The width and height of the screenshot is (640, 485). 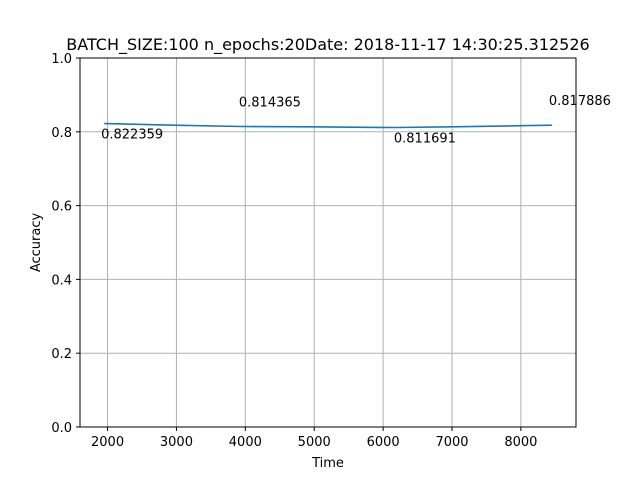 What do you see at coordinates (107, 442) in the screenshot?
I see `x-tick-label: 2000` at bounding box center [107, 442].